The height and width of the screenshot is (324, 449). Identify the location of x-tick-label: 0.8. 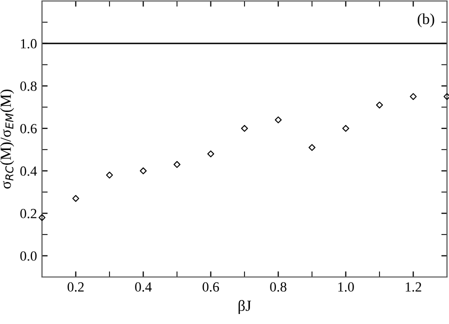
(278, 287).